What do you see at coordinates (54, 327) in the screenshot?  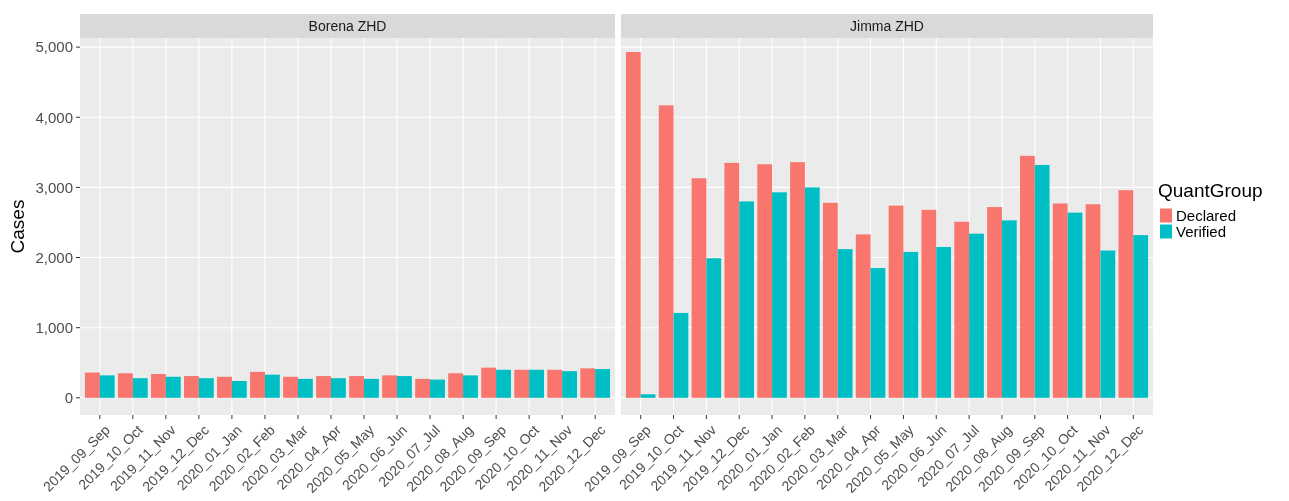 I see `y-tick-label: 1,000` at bounding box center [54, 327].